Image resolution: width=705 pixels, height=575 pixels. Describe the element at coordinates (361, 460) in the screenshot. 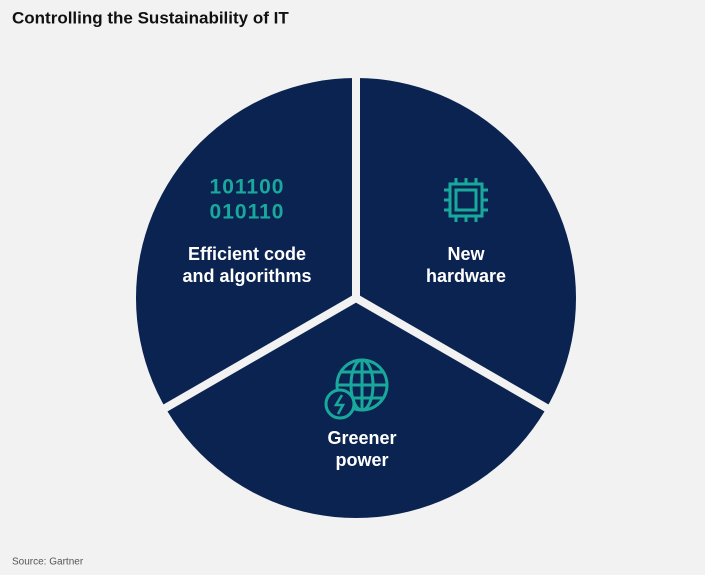

I see `segment-label: power` at that location.